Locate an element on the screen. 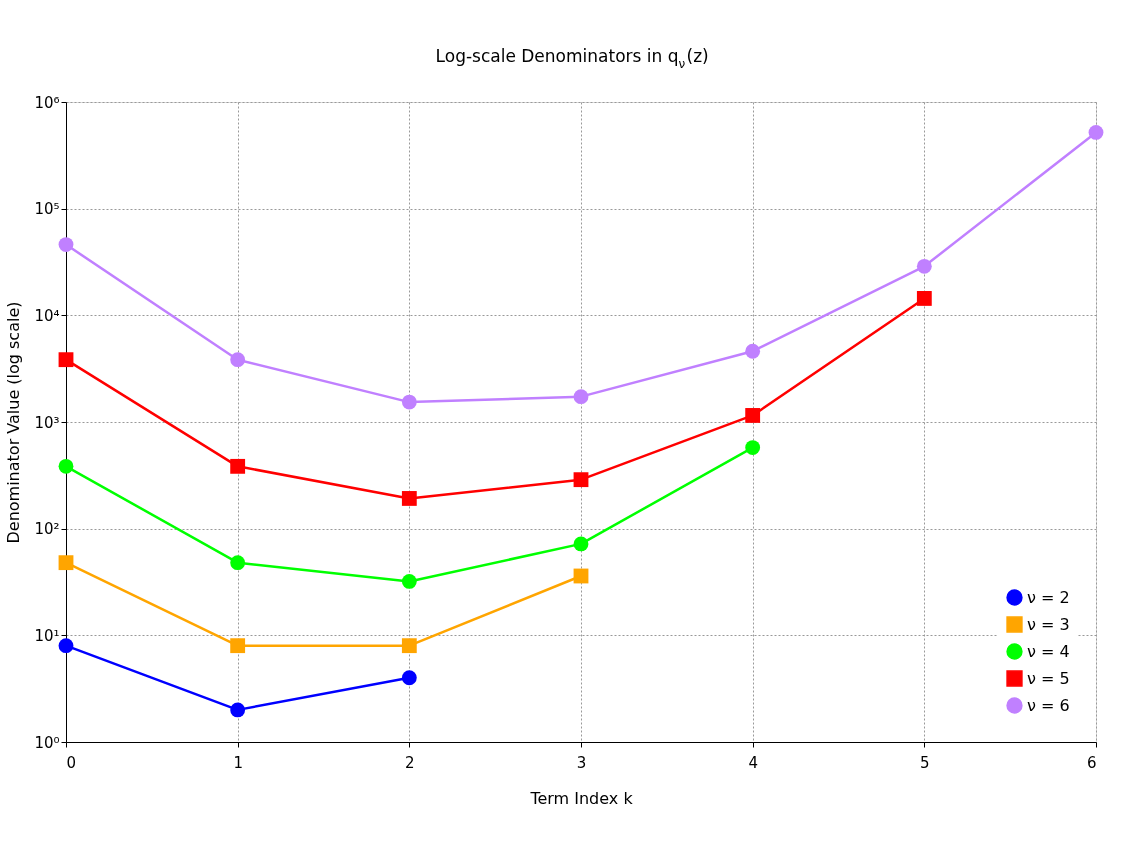  legend-label: ν = 5 is located at coordinates (1048, 678).